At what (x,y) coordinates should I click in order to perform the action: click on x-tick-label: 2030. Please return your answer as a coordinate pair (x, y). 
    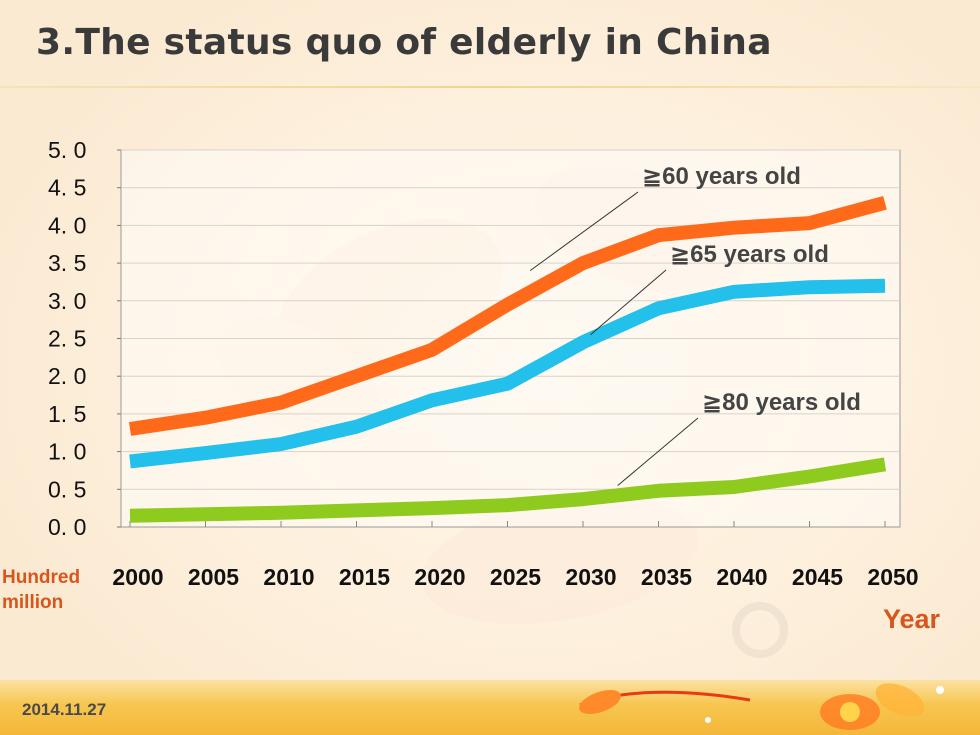
    Looking at the image, I should click on (590, 577).